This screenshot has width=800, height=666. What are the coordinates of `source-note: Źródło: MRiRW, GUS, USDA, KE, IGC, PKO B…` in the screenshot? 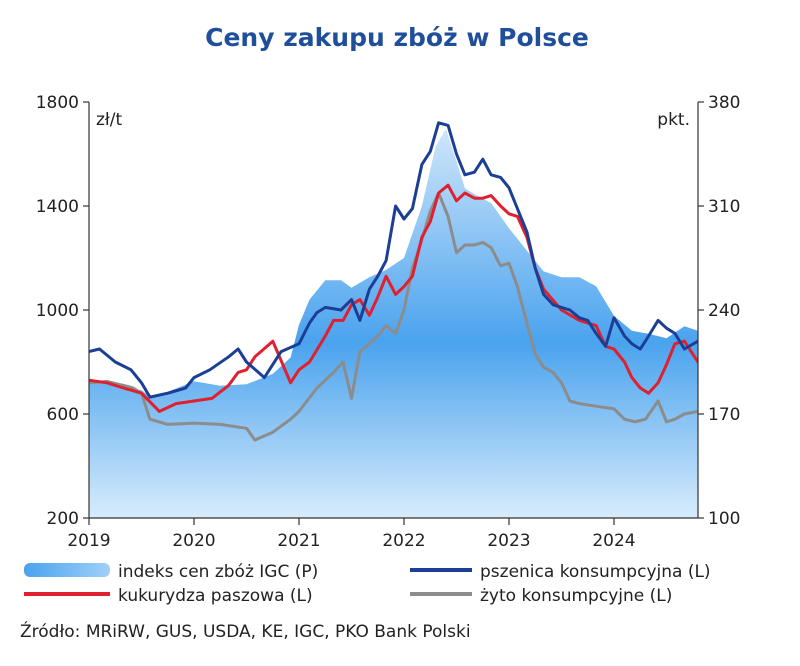 It's located at (245, 631).